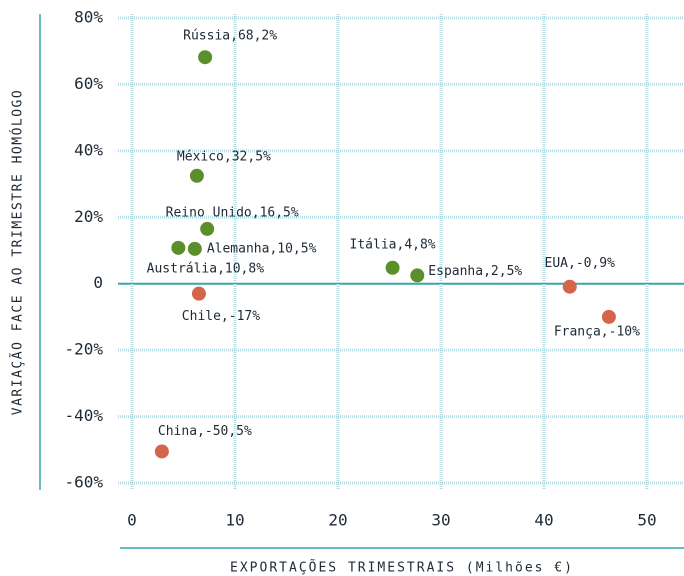 This screenshot has height=576, width=684. Describe the element at coordinates (262, 248) in the screenshot. I see `point-label: Alemanha,10,5%` at that location.